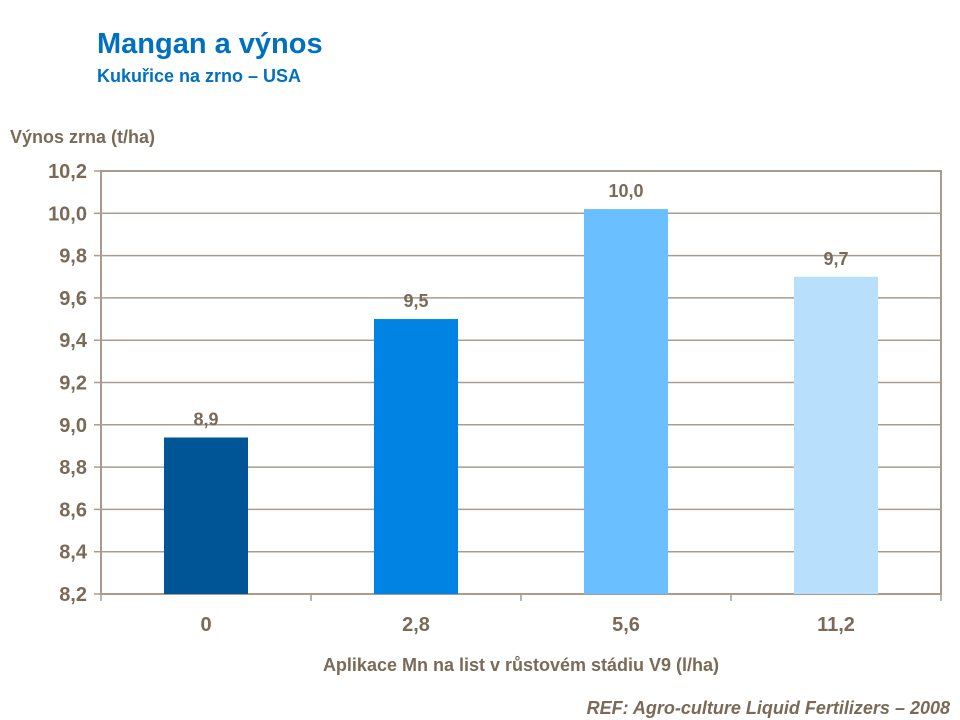 Image resolution: width=960 pixels, height=720 pixels. I want to click on x-tick-label: 2,8, so click(416, 625).